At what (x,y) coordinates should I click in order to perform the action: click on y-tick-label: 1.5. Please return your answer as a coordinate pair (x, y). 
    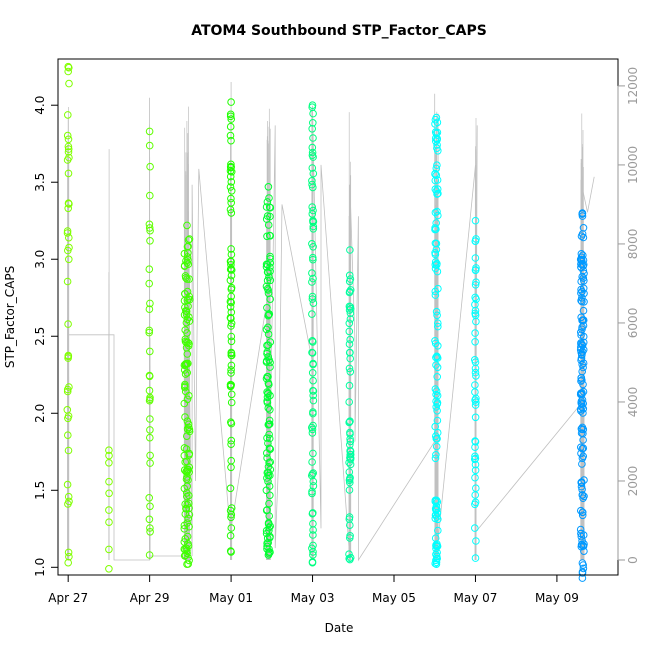
    Looking at the image, I should click on (40, 490).